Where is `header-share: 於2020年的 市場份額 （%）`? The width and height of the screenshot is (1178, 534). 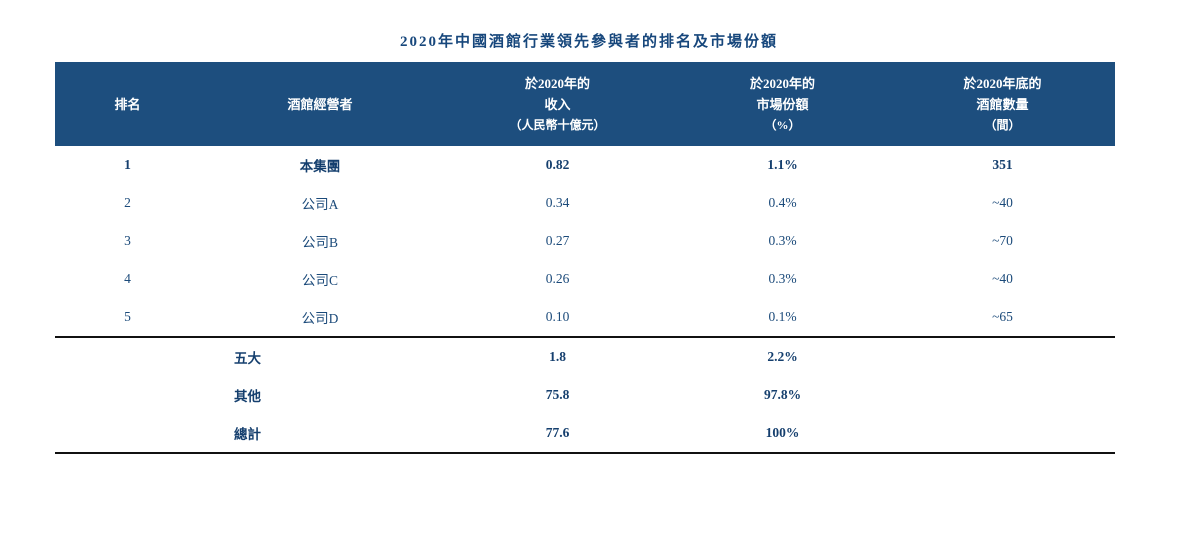 header-share: 於2020年的 市場份額 （%） is located at coordinates (782, 104).